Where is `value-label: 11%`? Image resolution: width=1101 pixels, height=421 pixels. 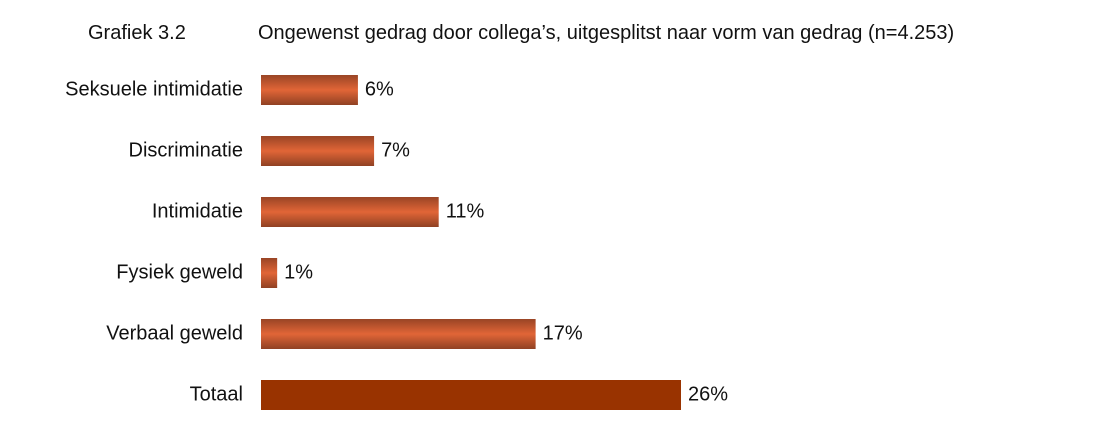 value-label: 11% is located at coordinates (465, 211).